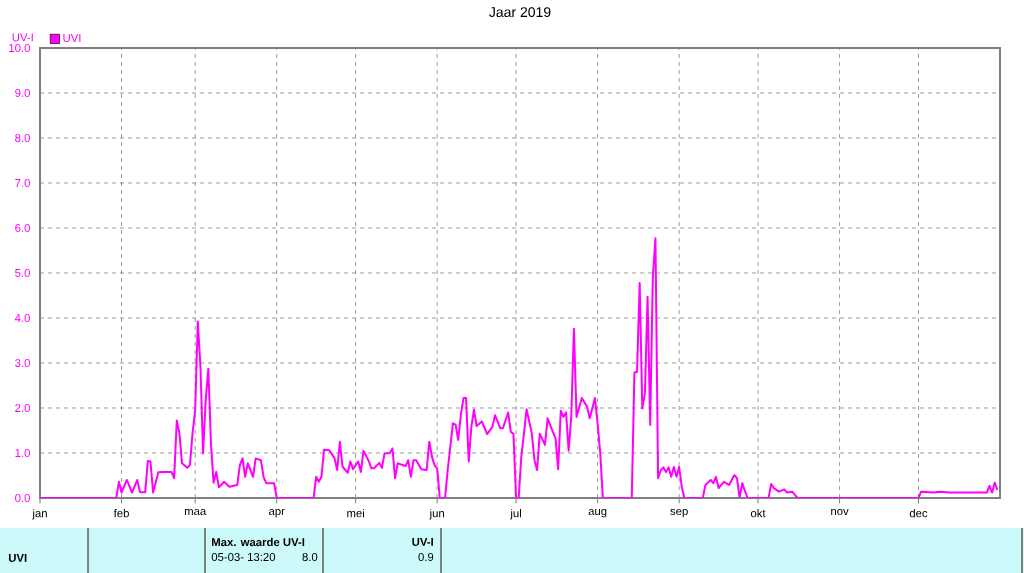 This screenshot has height=573, width=1024. Describe the element at coordinates (277, 513) in the screenshot. I see `x-tick-label: apr` at that location.